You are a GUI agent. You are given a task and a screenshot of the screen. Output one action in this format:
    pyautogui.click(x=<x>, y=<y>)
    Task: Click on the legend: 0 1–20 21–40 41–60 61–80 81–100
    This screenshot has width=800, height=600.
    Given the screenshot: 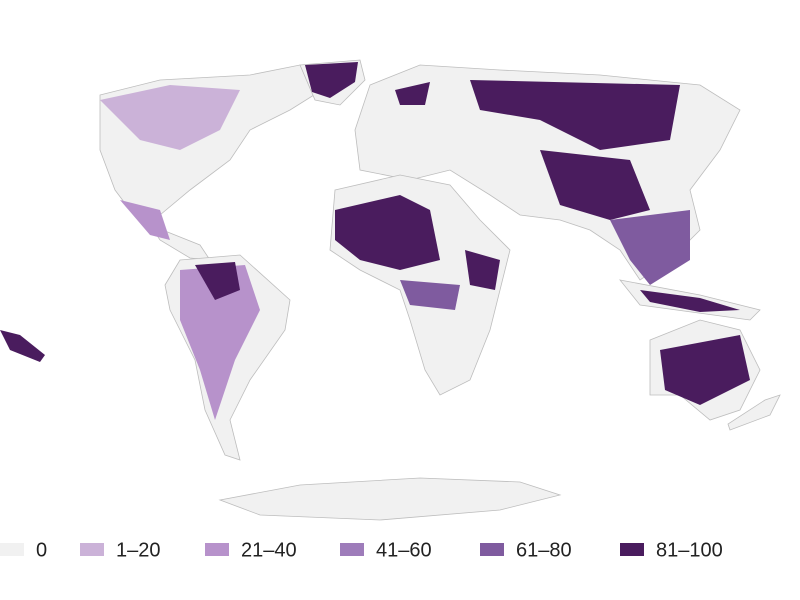 What is the action you would take?
    pyautogui.click(x=361, y=550)
    